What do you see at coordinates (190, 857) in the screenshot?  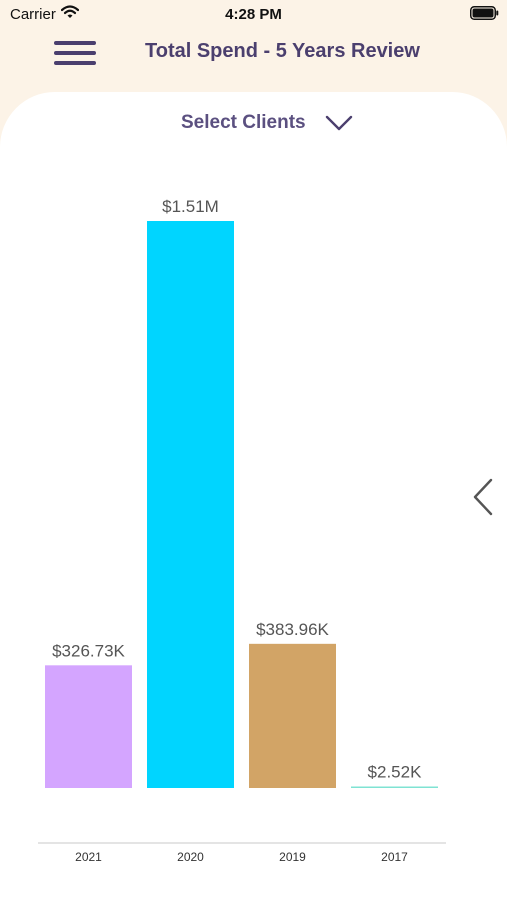 I see `x-tick-label-2020: 2020` at bounding box center [190, 857].